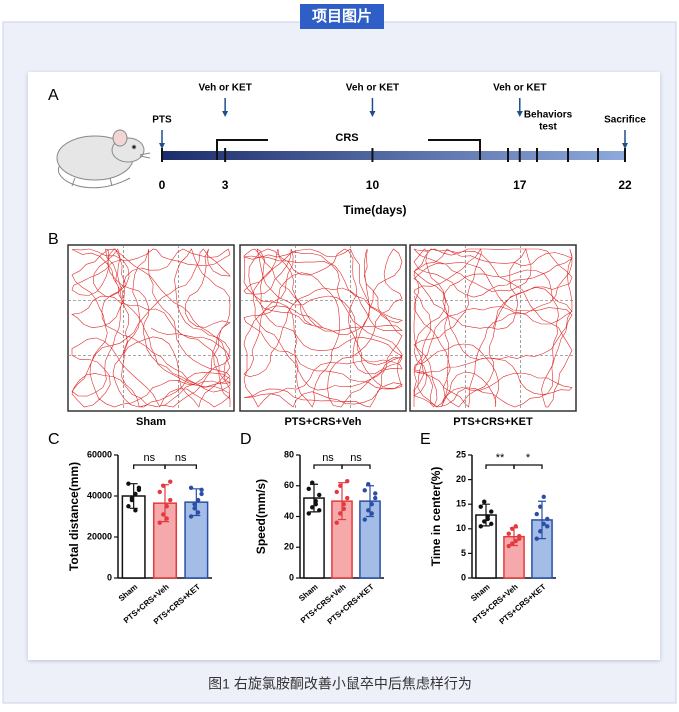 The image size is (679, 712). What do you see at coordinates (261, 516) in the screenshot?
I see `y-axis-title: Speed(mm/s)` at bounding box center [261, 516].